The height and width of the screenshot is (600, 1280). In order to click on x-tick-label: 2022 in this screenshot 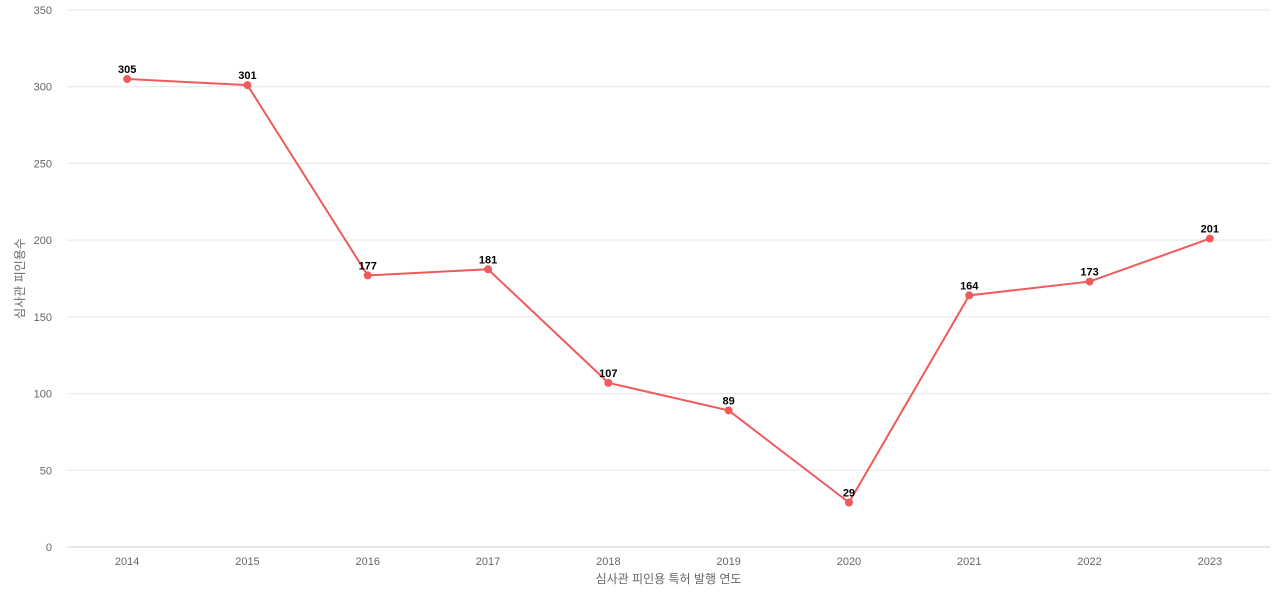, I will do `click(1089, 562)`.